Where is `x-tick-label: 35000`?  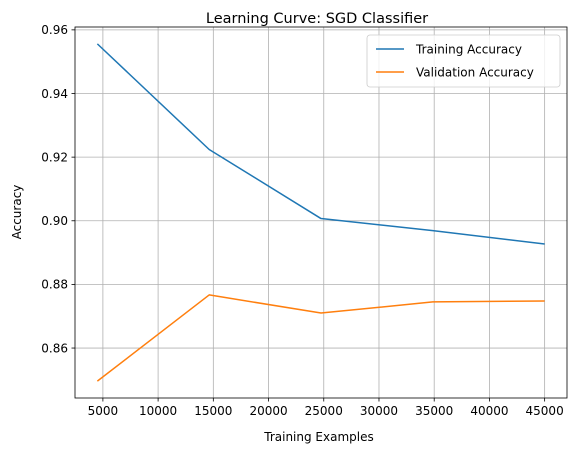 x-tick-label: 35000 is located at coordinates (434, 411).